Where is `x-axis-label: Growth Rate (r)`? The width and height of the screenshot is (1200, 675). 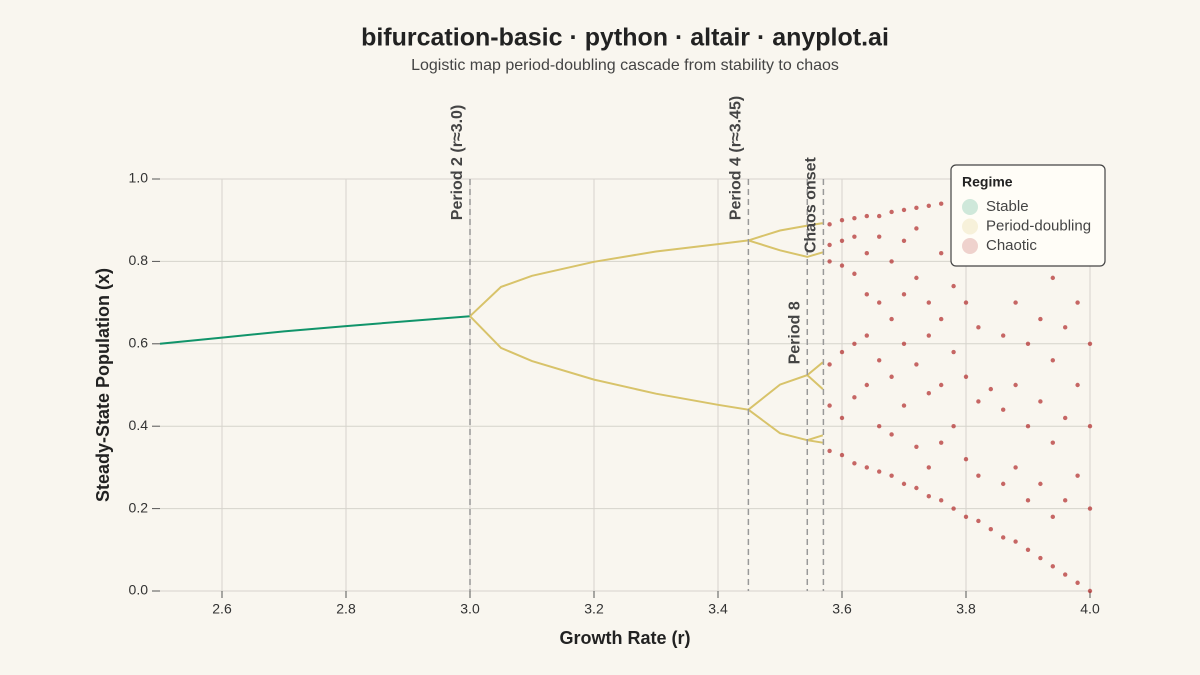
x-axis-label: Growth Rate (r) is located at coordinates (624, 638).